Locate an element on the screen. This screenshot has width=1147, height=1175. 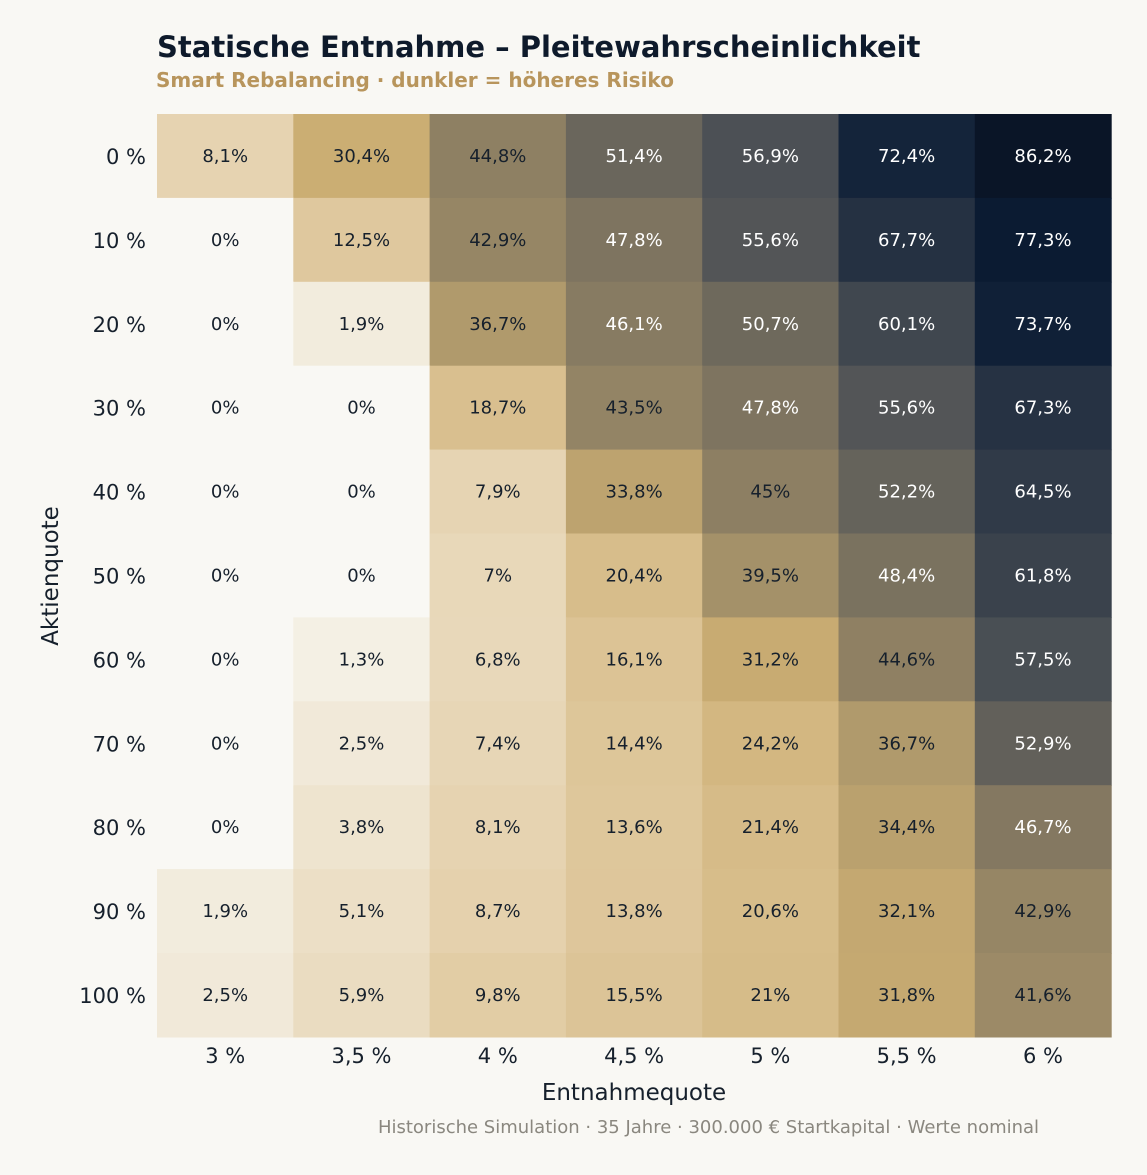
cell-value-label: 18,7% is located at coordinates (497, 408).